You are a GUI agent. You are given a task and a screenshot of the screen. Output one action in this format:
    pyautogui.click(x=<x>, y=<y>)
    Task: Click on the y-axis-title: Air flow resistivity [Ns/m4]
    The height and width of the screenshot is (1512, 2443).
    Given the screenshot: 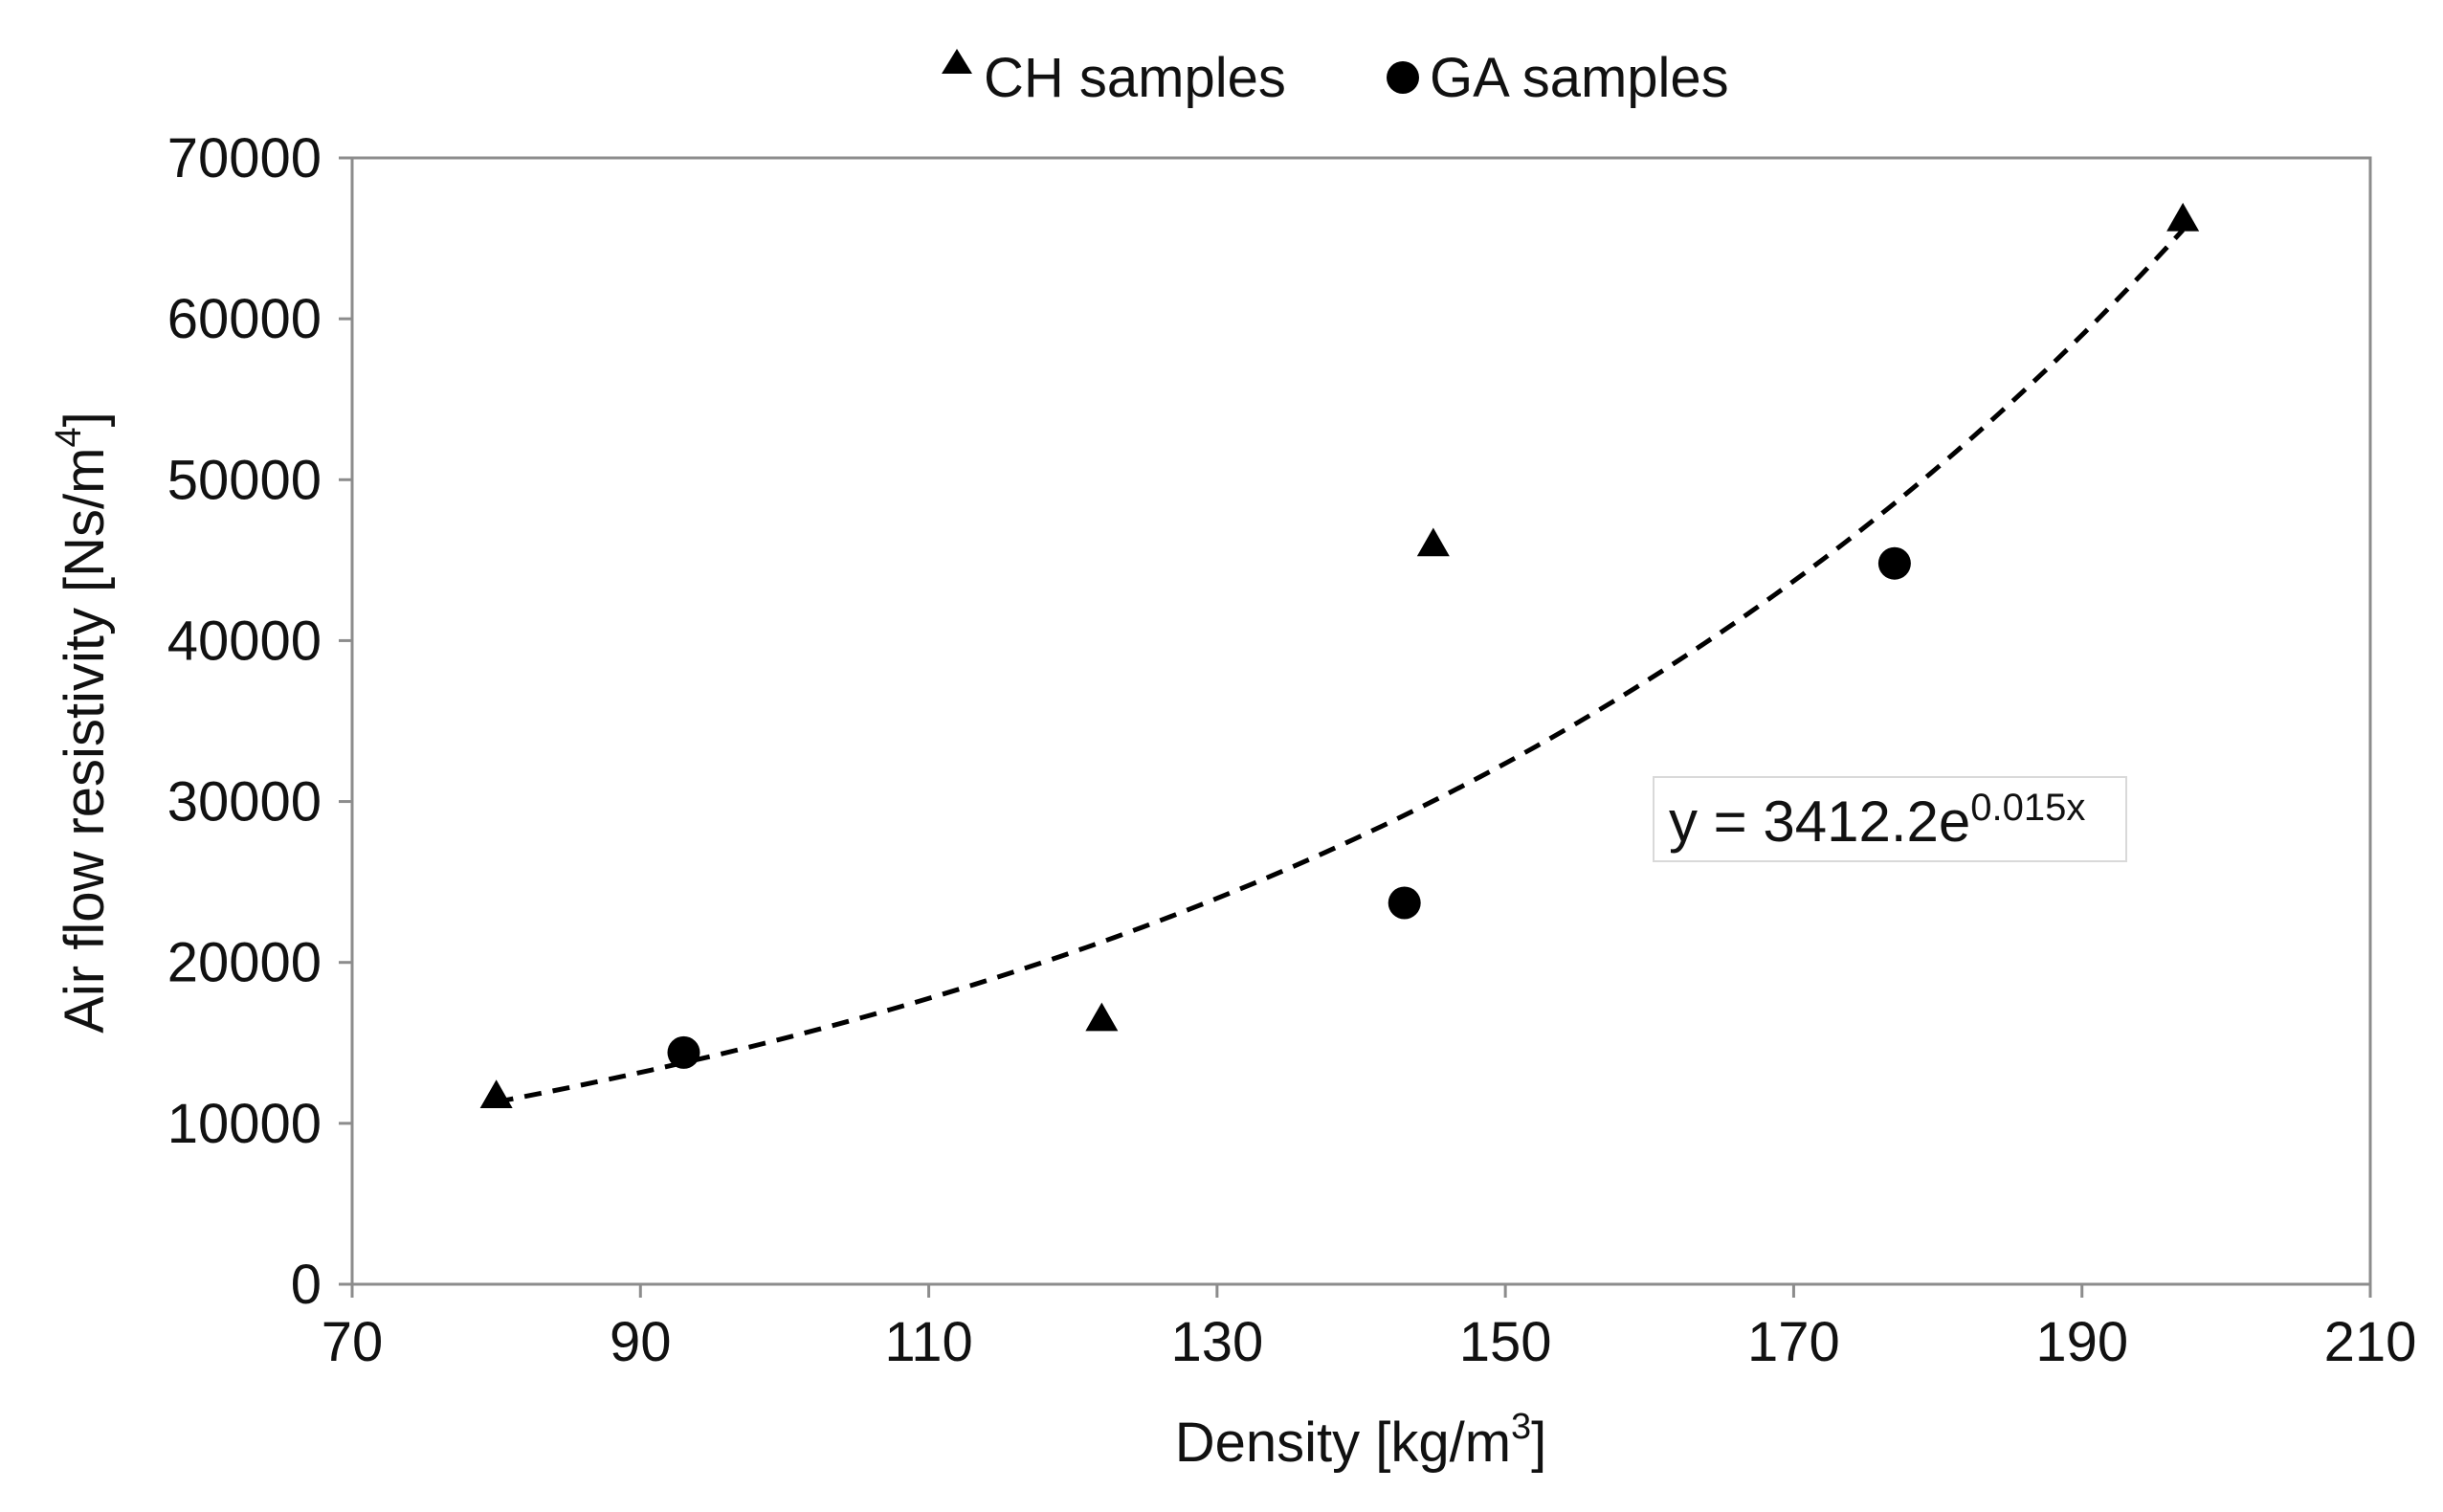 What is the action you would take?
    pyautogui.click(x=82, y=722)
    